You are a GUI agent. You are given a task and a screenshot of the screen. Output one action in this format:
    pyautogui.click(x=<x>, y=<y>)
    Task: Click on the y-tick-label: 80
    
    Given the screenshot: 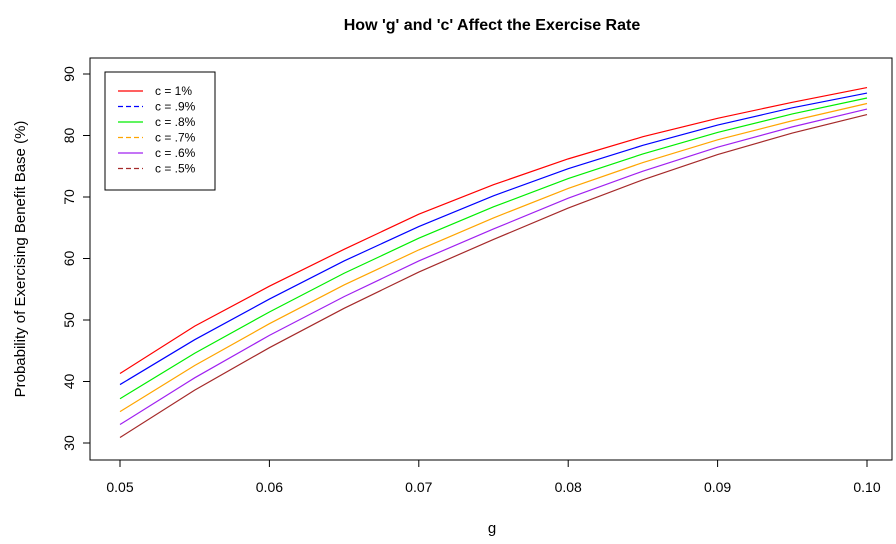 What is the action you would take?
    pyautogui.click(x=69, y=136)
    